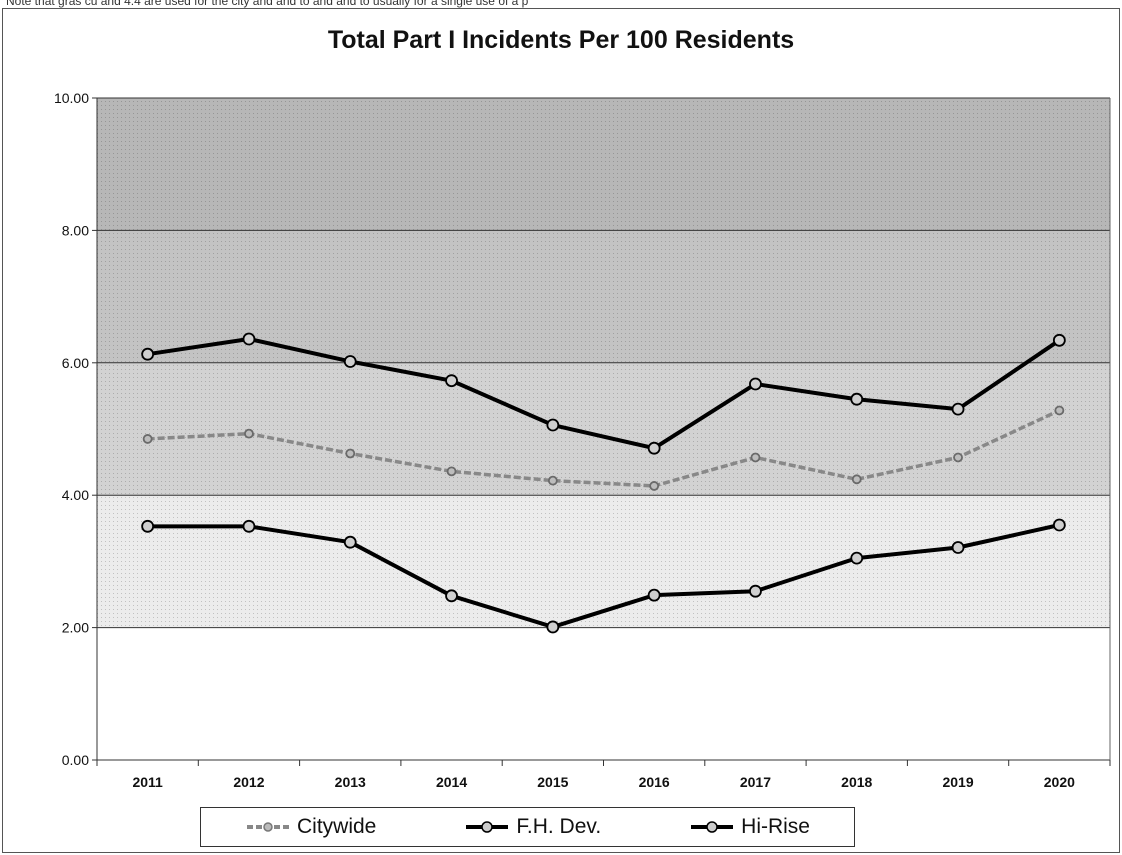 The height and width of the screenshot is (855, 1122). I want to click on x-tick-label: 2015, so click(552, 782).